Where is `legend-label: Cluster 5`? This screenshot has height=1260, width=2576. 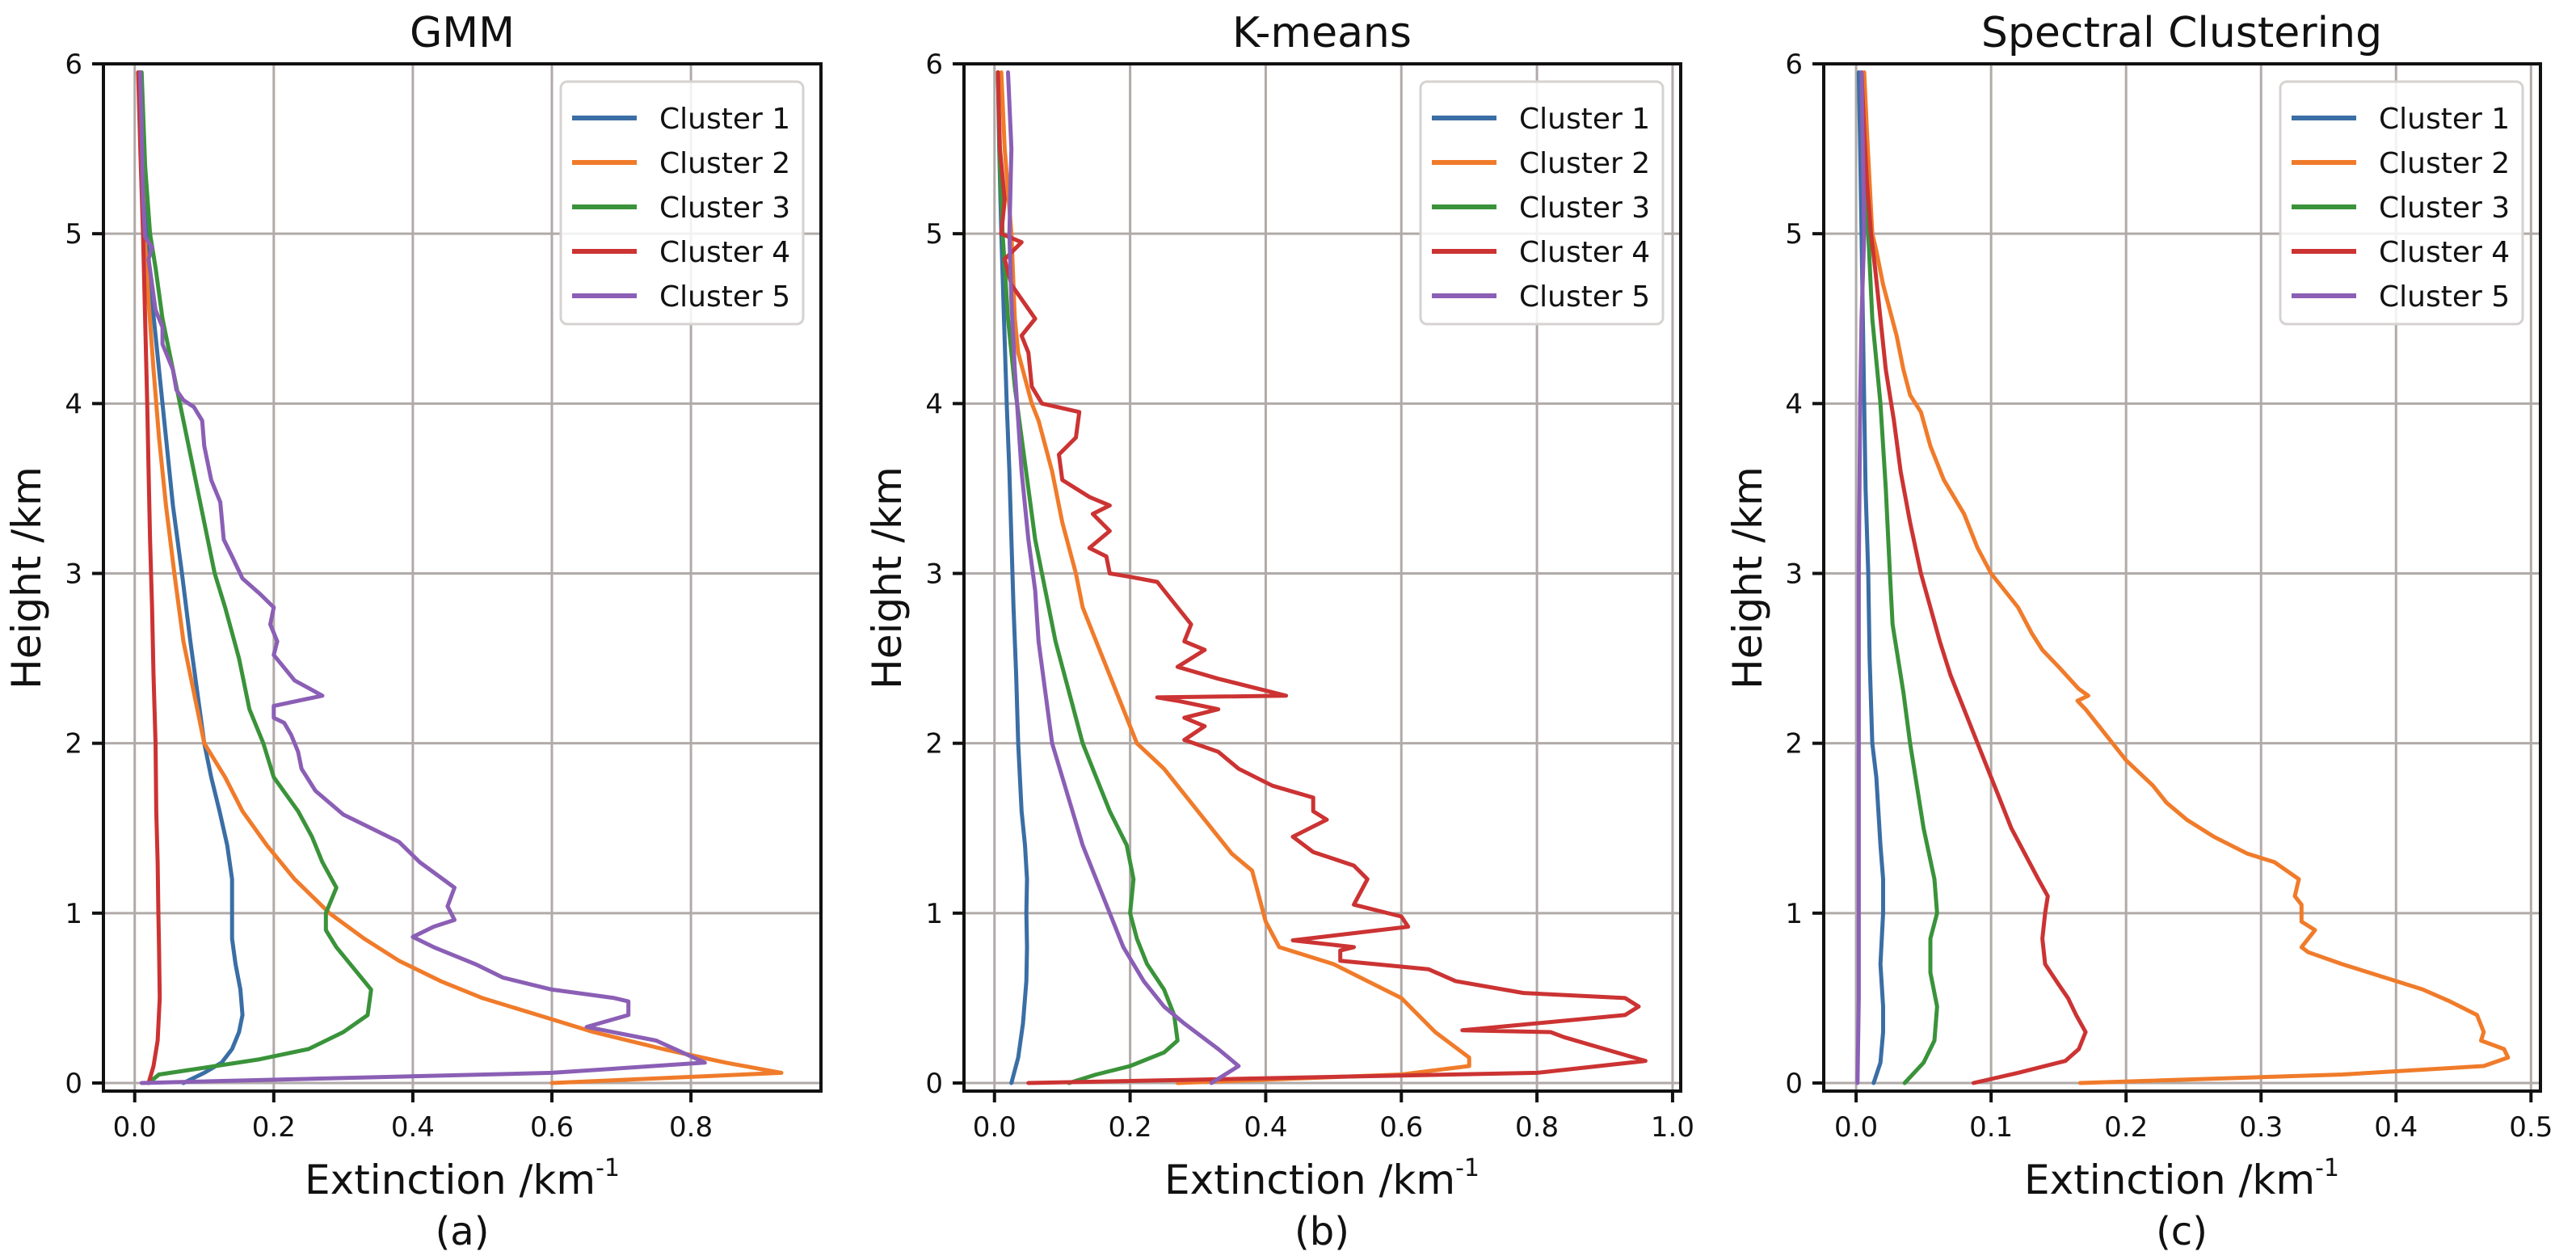
legend-label: Cluster 5 is located at coordinates (724, 297).